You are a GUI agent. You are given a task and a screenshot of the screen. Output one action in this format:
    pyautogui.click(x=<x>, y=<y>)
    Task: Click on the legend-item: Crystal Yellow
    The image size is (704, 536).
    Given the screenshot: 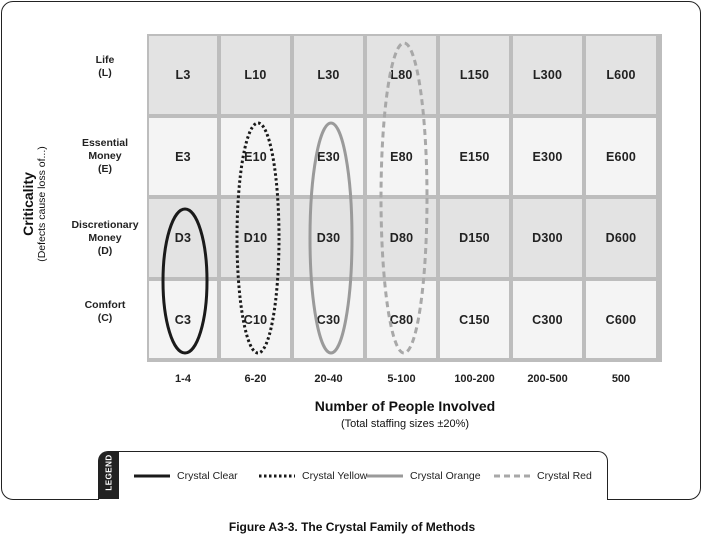 What is the action you would take?
    pyautogui.click(x=313, y=476)
    